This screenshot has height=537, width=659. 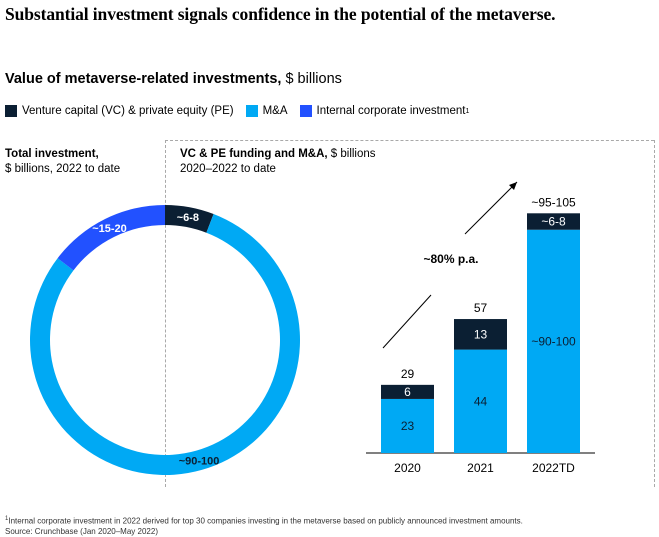 I want to click on donut-label-1: ~90-100, so click(x=199, y=461).